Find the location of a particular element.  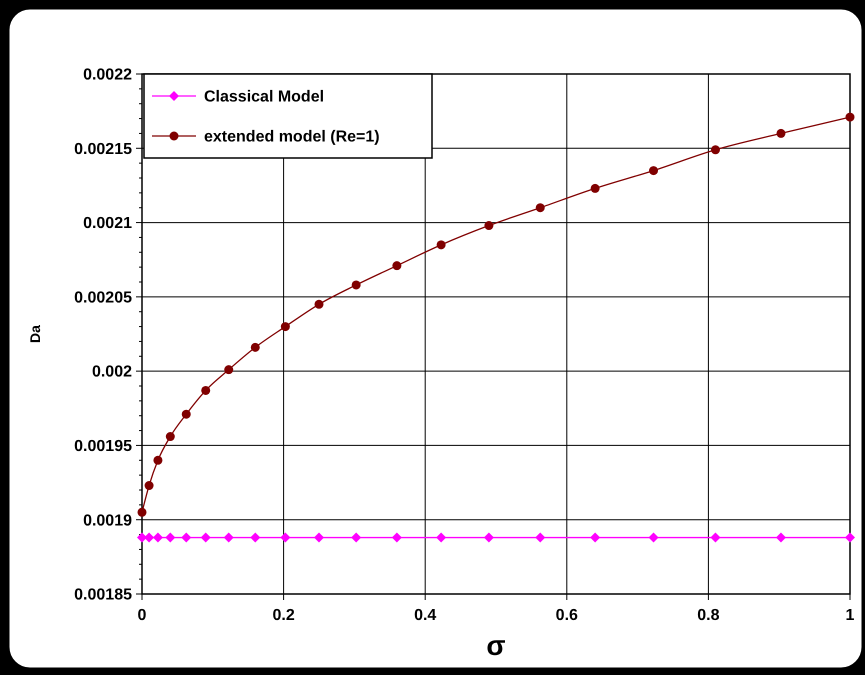

x-tick-label: 0.6 is located at coordinates (567, 615).